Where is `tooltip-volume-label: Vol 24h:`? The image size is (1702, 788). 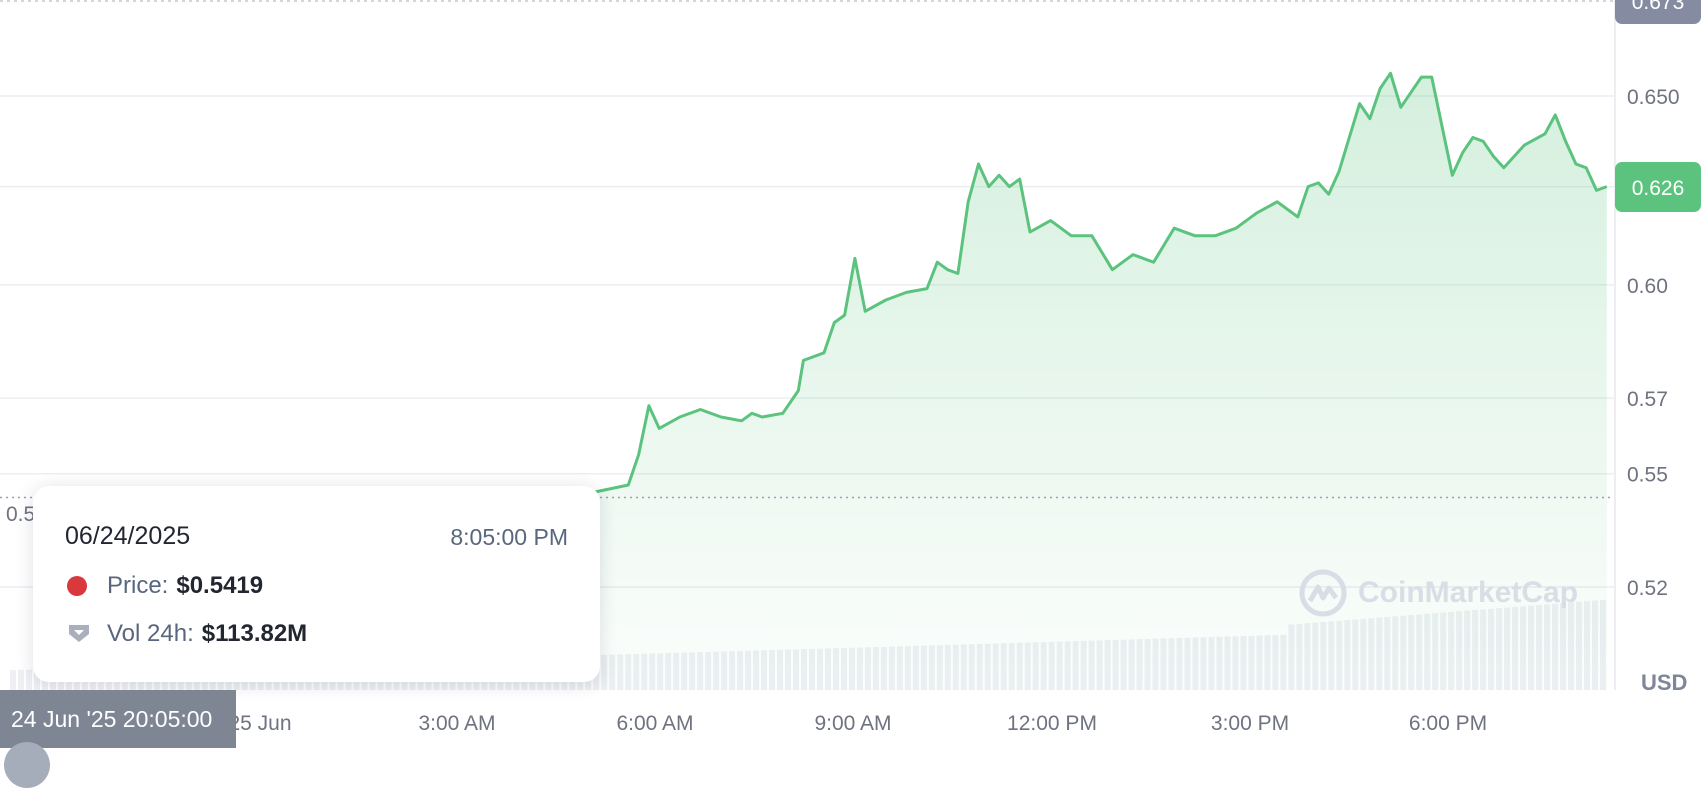
tooltip-volume-label: Vol 24h: is located at coordinates (150, 633).